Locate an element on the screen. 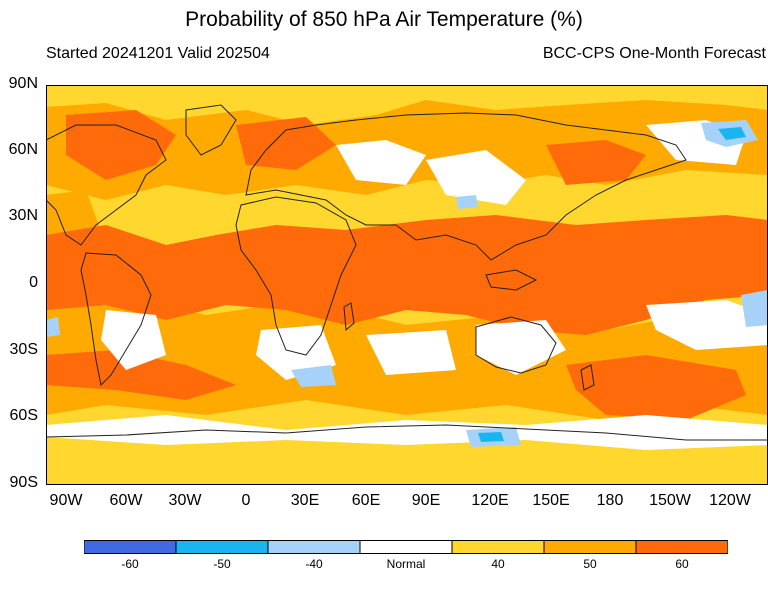 The image size is (768, 593). lon-label-0: 0 is located at coordinates (246, 500).